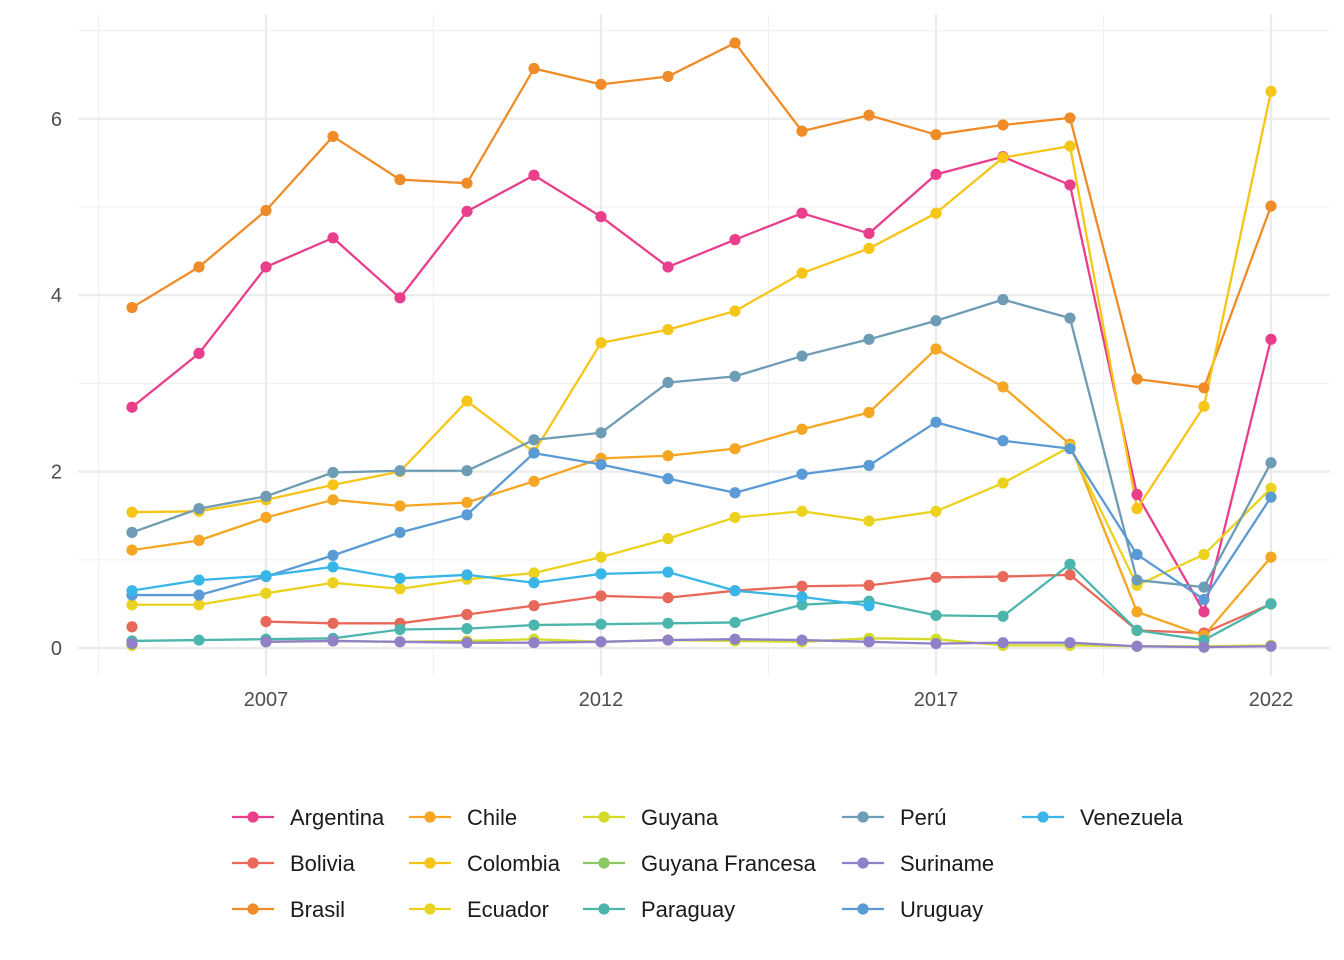 This screenshot has width=1344, height=960. What do you see at coordinates (688, 909) in the screenshot?
I see `legend-label: Paraguay` at bounding box center [688, 909].